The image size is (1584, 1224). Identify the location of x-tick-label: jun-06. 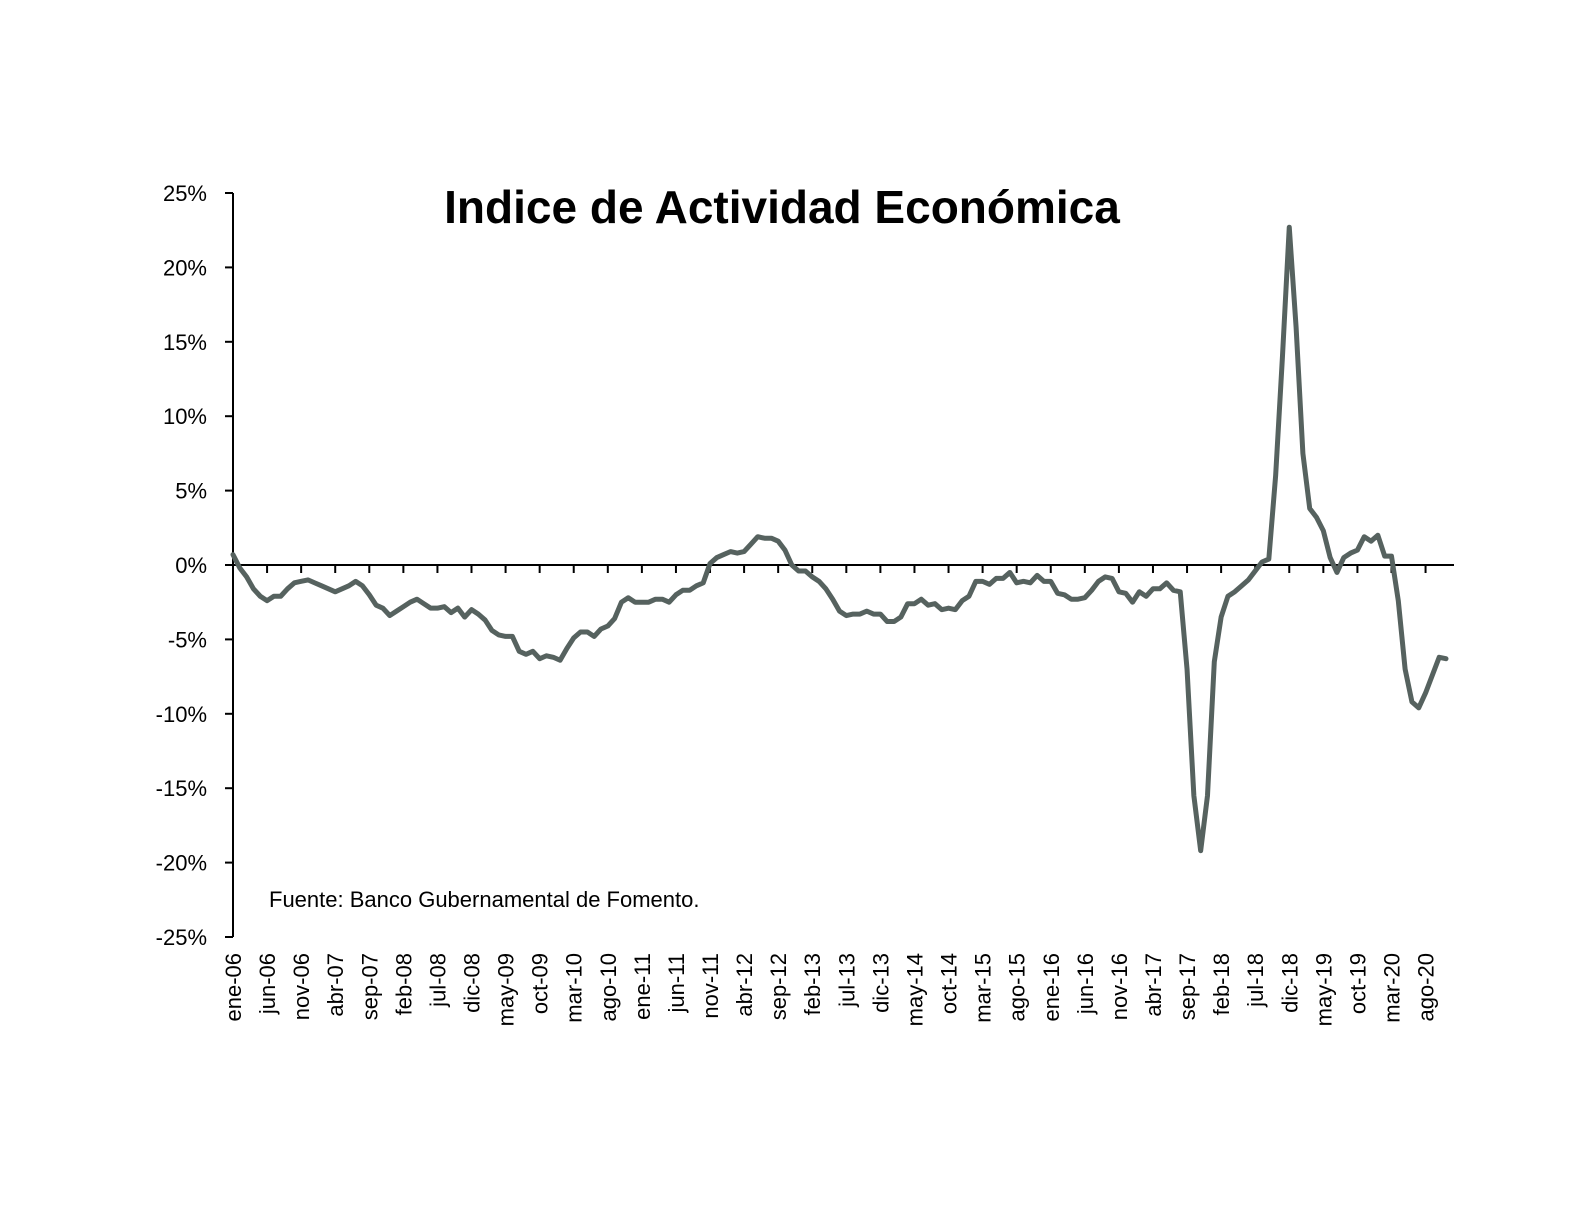
(267, 984).